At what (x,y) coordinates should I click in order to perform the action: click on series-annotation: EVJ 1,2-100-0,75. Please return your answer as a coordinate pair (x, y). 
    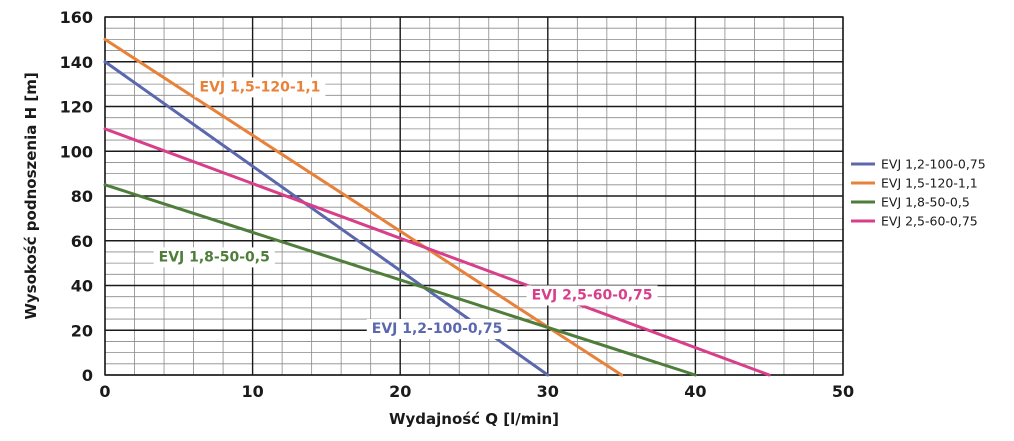
    Looking at the image, I should click on (437, 329).